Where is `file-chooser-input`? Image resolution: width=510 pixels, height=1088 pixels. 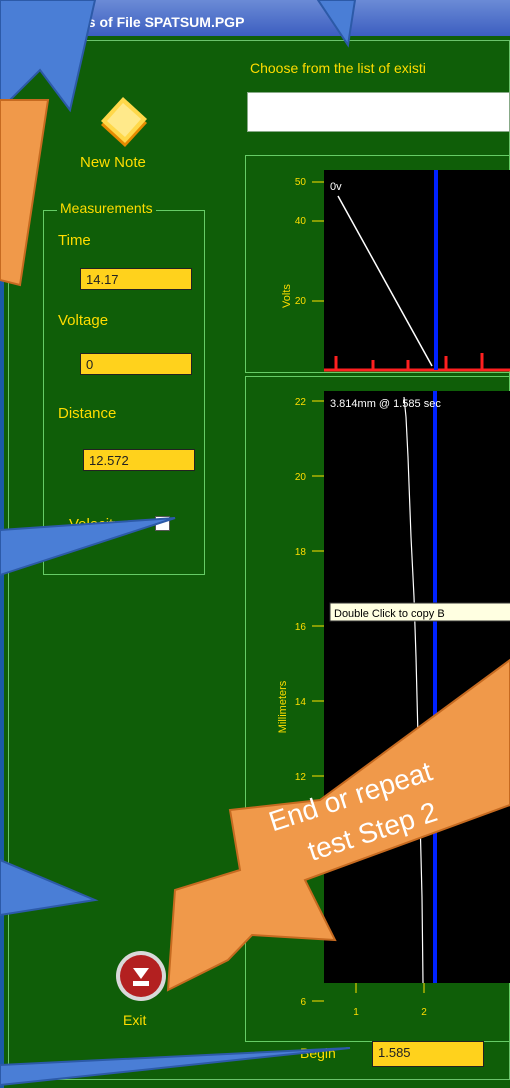
file-chooser-input is located at coordinates (378, 112).